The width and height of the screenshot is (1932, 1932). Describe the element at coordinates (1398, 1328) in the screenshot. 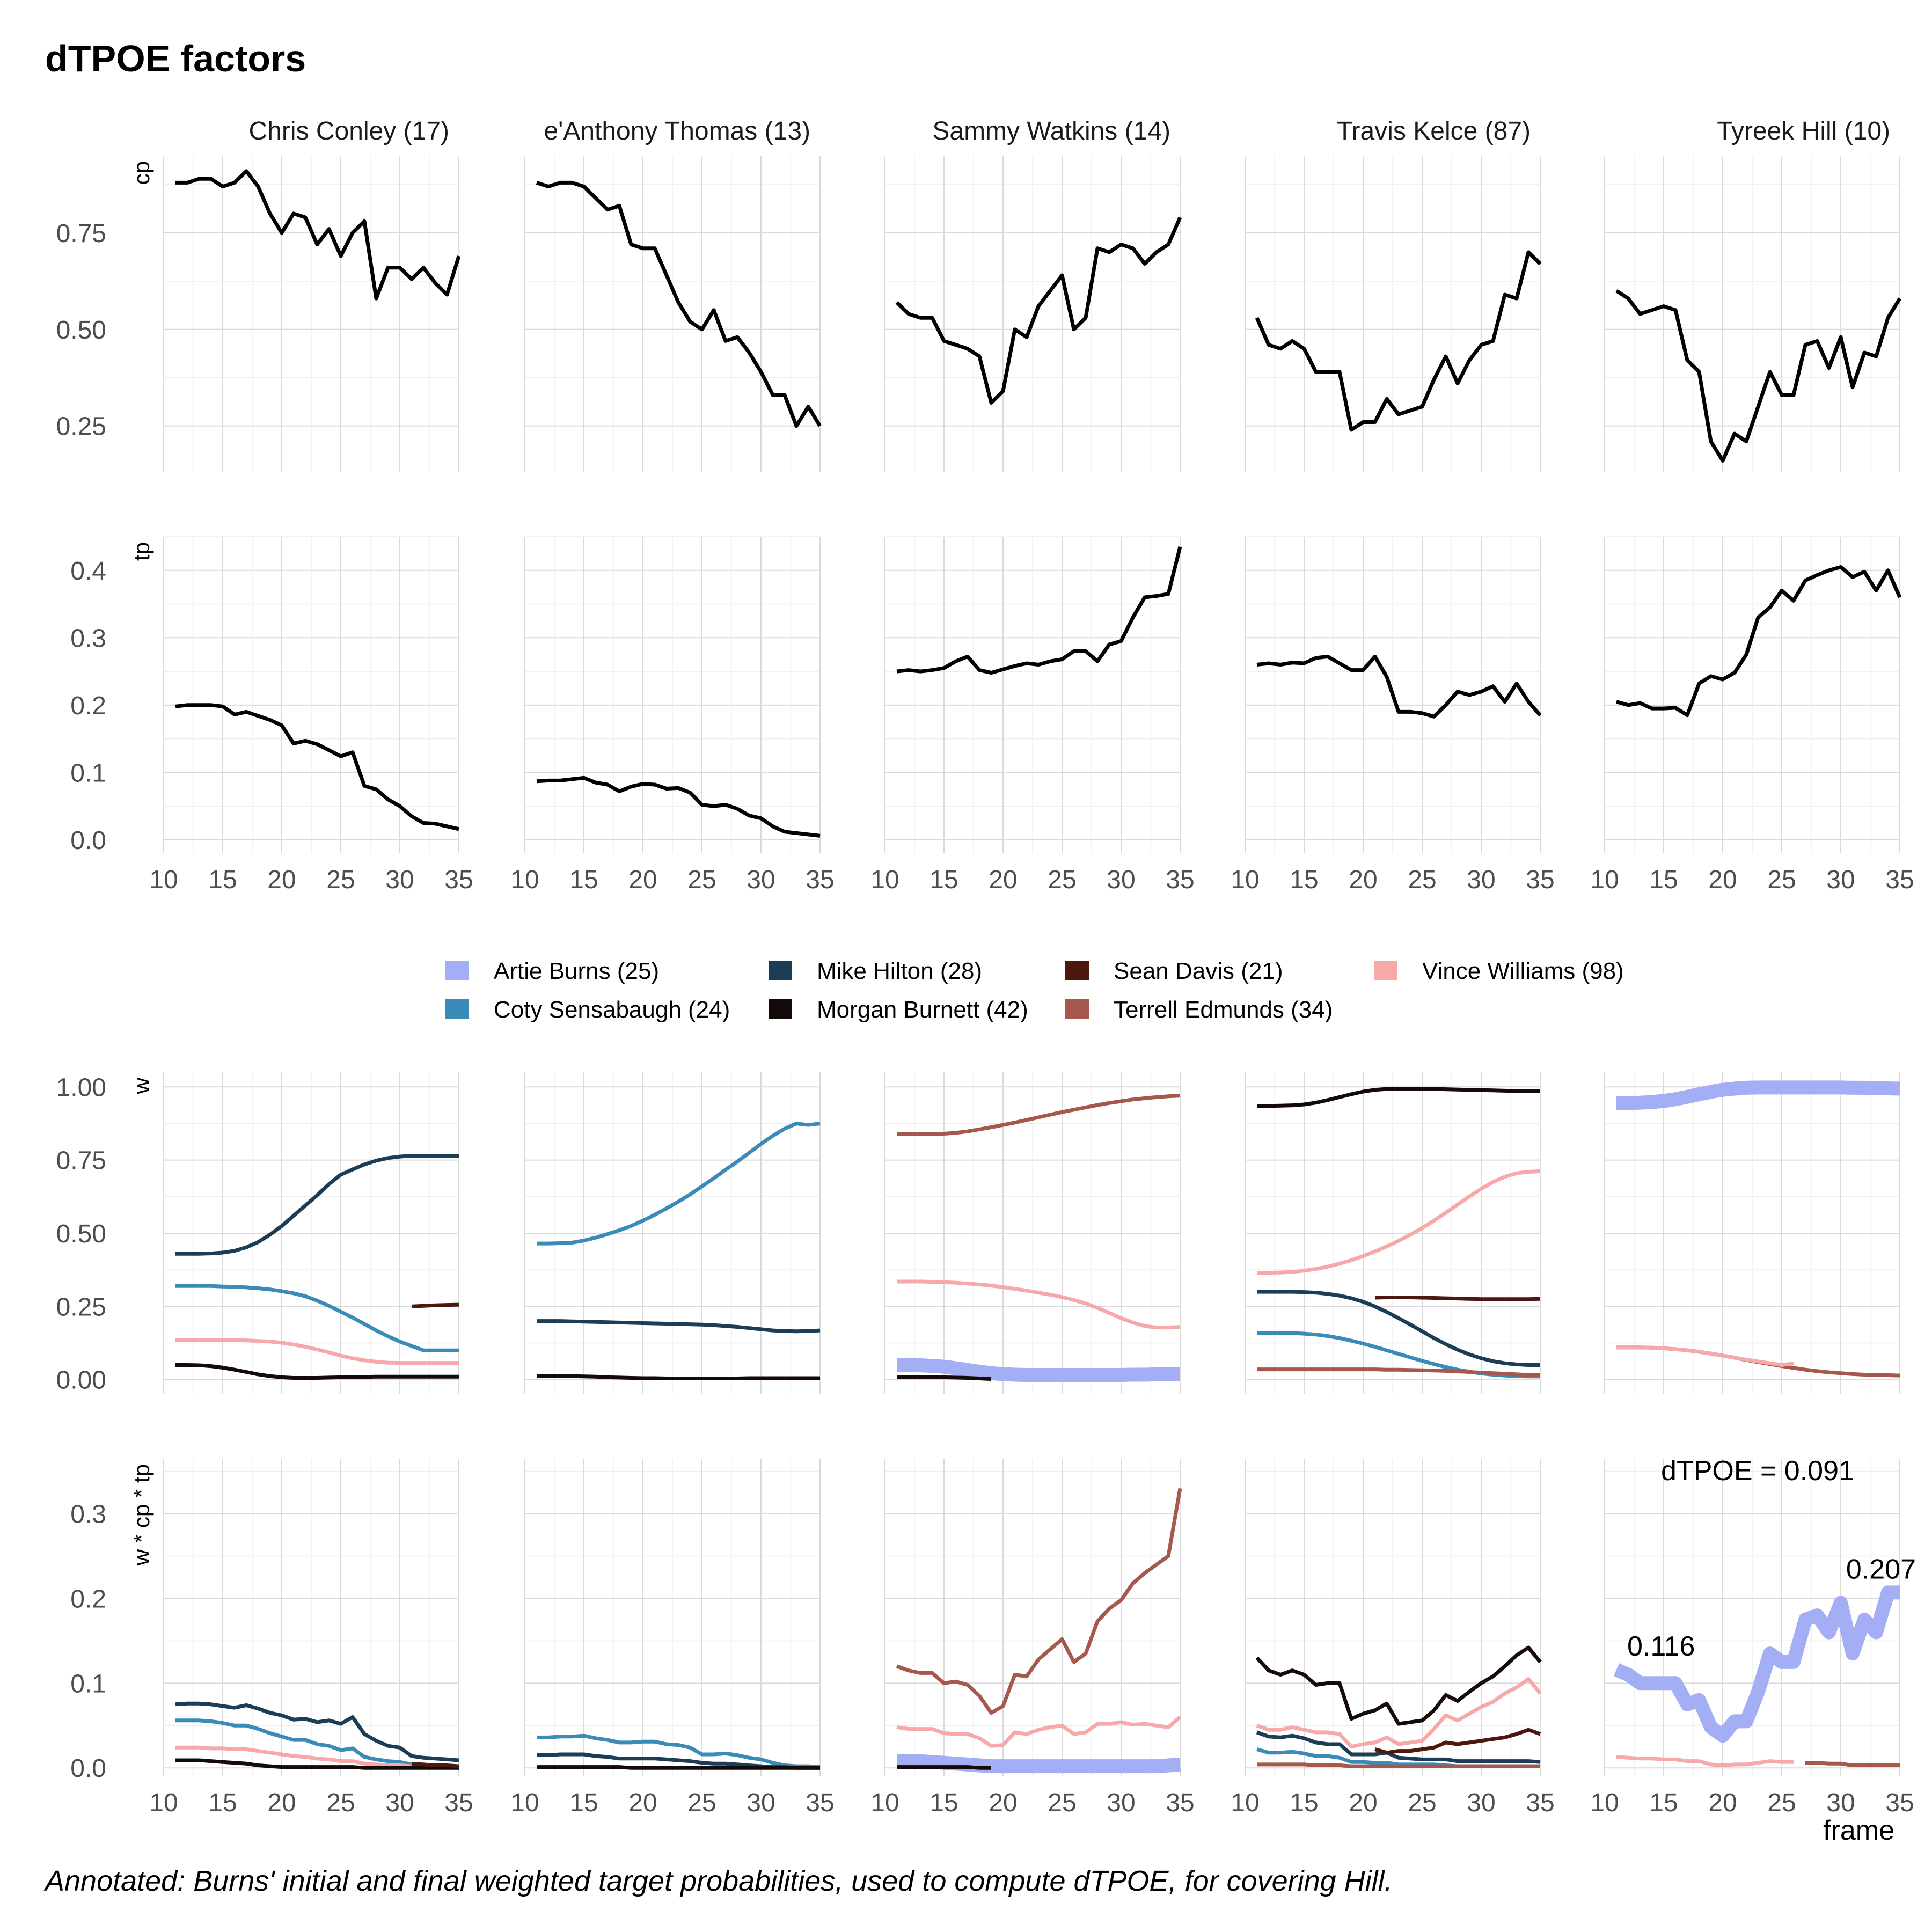

I see `series-mike-hilton-28-line-r2-c3` at that location.